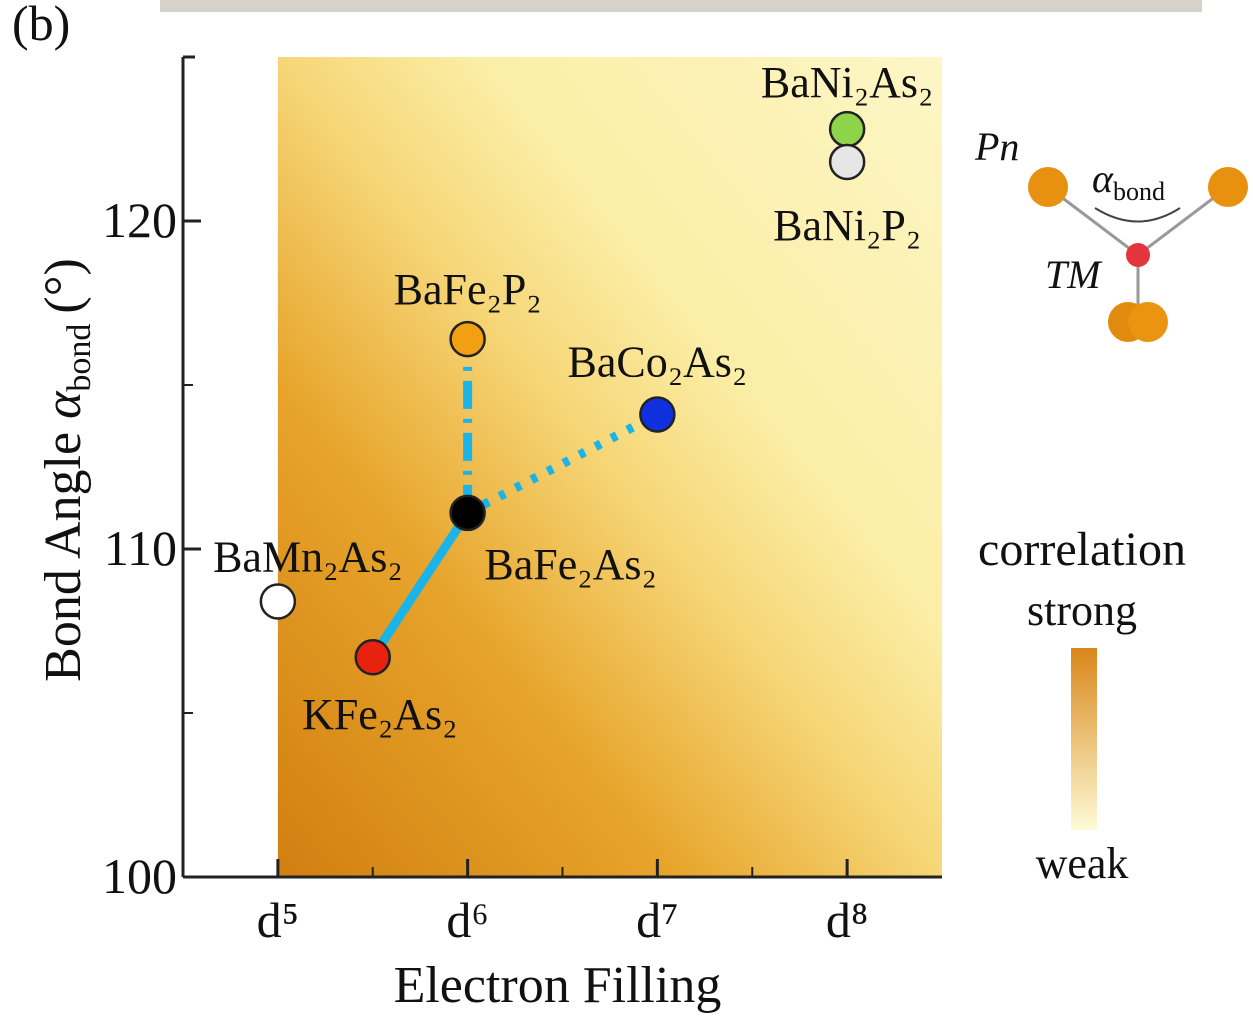 The width and height of the screenshot is (1253, 1016). What do you see at coordinates (467, 920) in the screenshot?
I see `x-tick-label: d⁶` at bounding box center [467, 920].